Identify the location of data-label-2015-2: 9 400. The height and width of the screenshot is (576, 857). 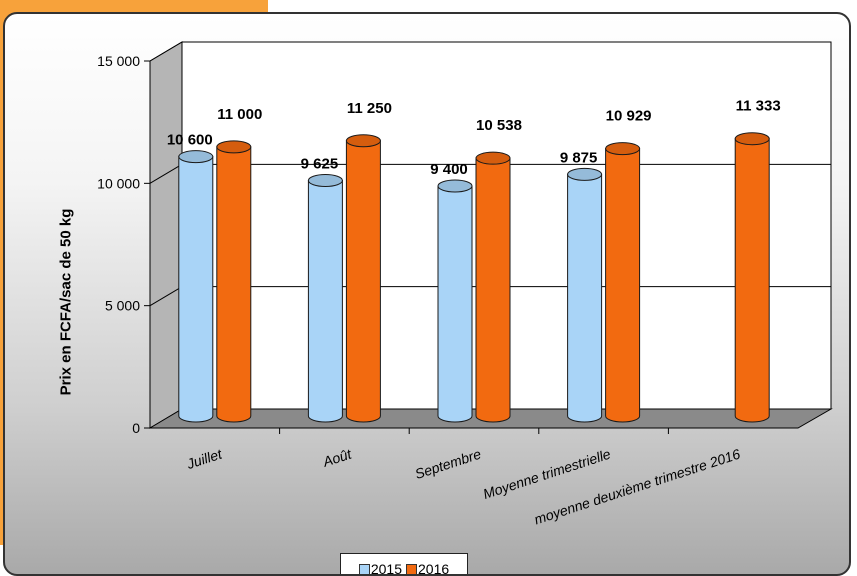
(449, 169).